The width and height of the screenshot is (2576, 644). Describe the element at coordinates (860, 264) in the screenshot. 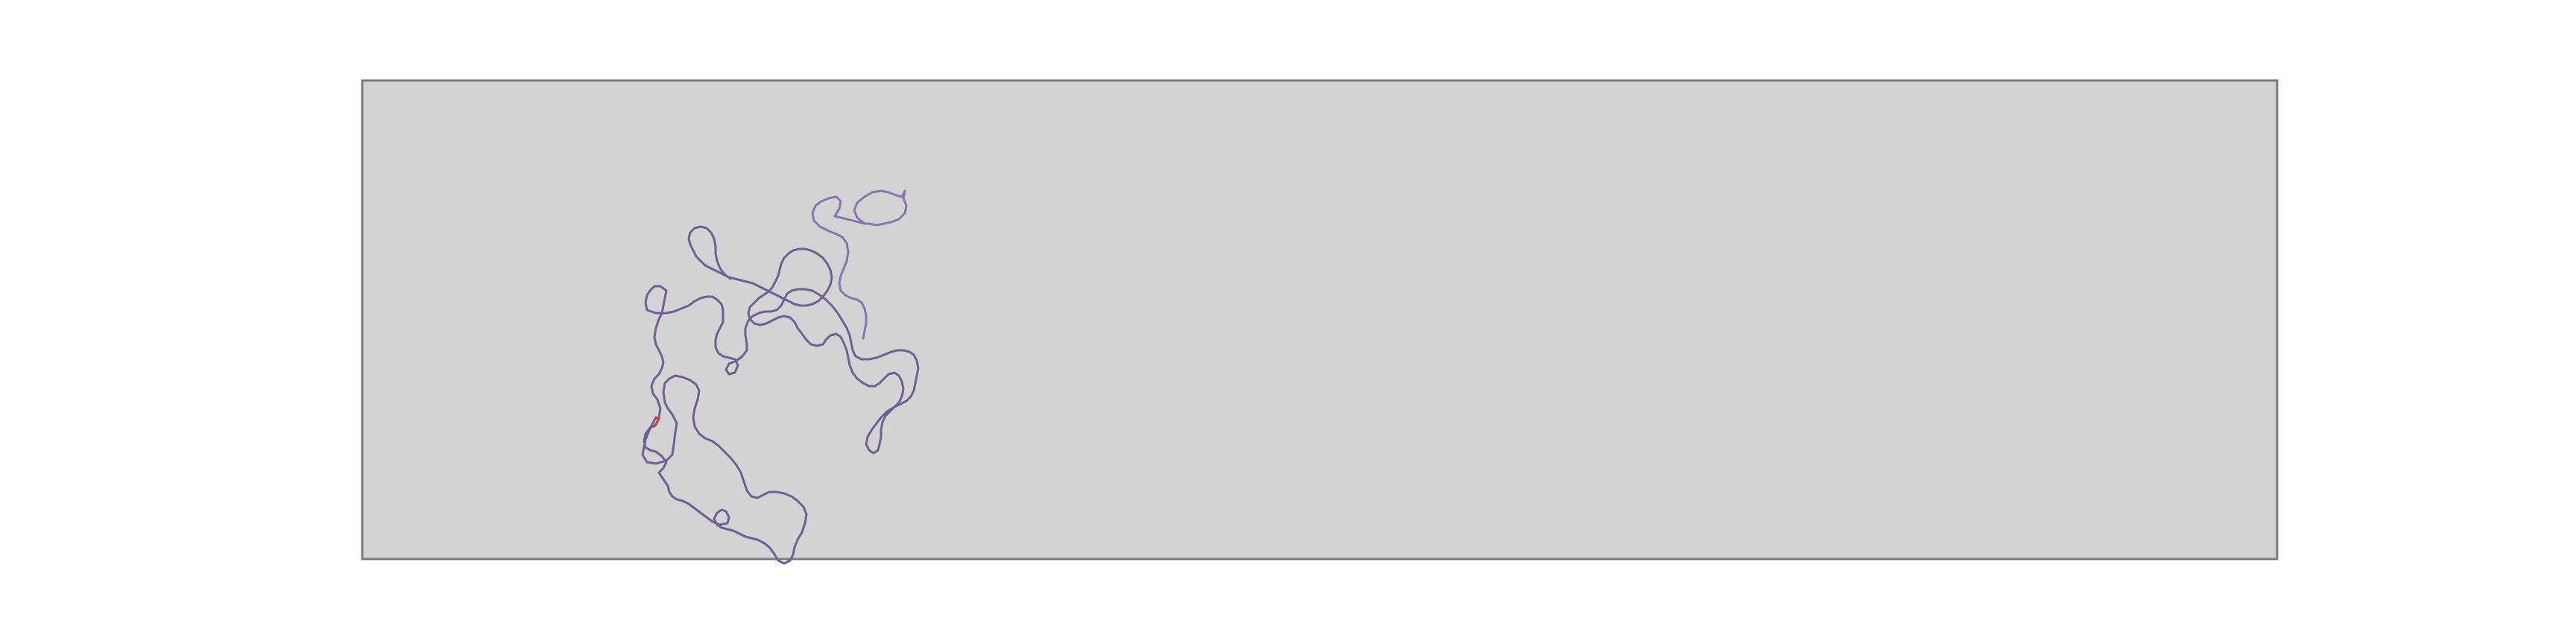

I see `trajectory-line-overlay` at that location.